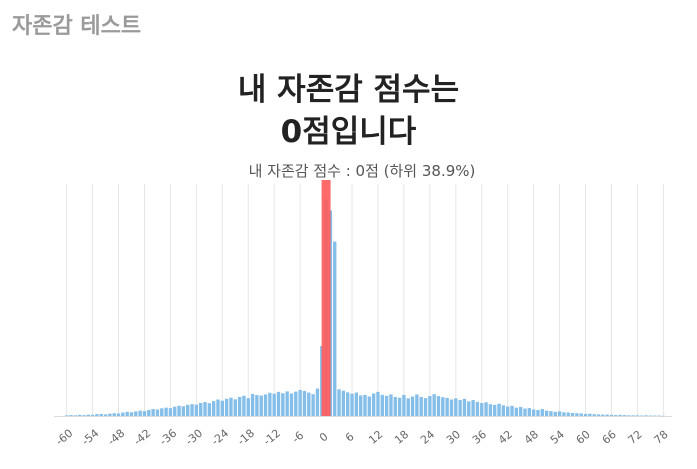 Image resolution: width=697 pixels, height=469 pixels. Describe the element at coordinates (505, 437) in the screenshot. I see `x-tick-label: 42` at that location.